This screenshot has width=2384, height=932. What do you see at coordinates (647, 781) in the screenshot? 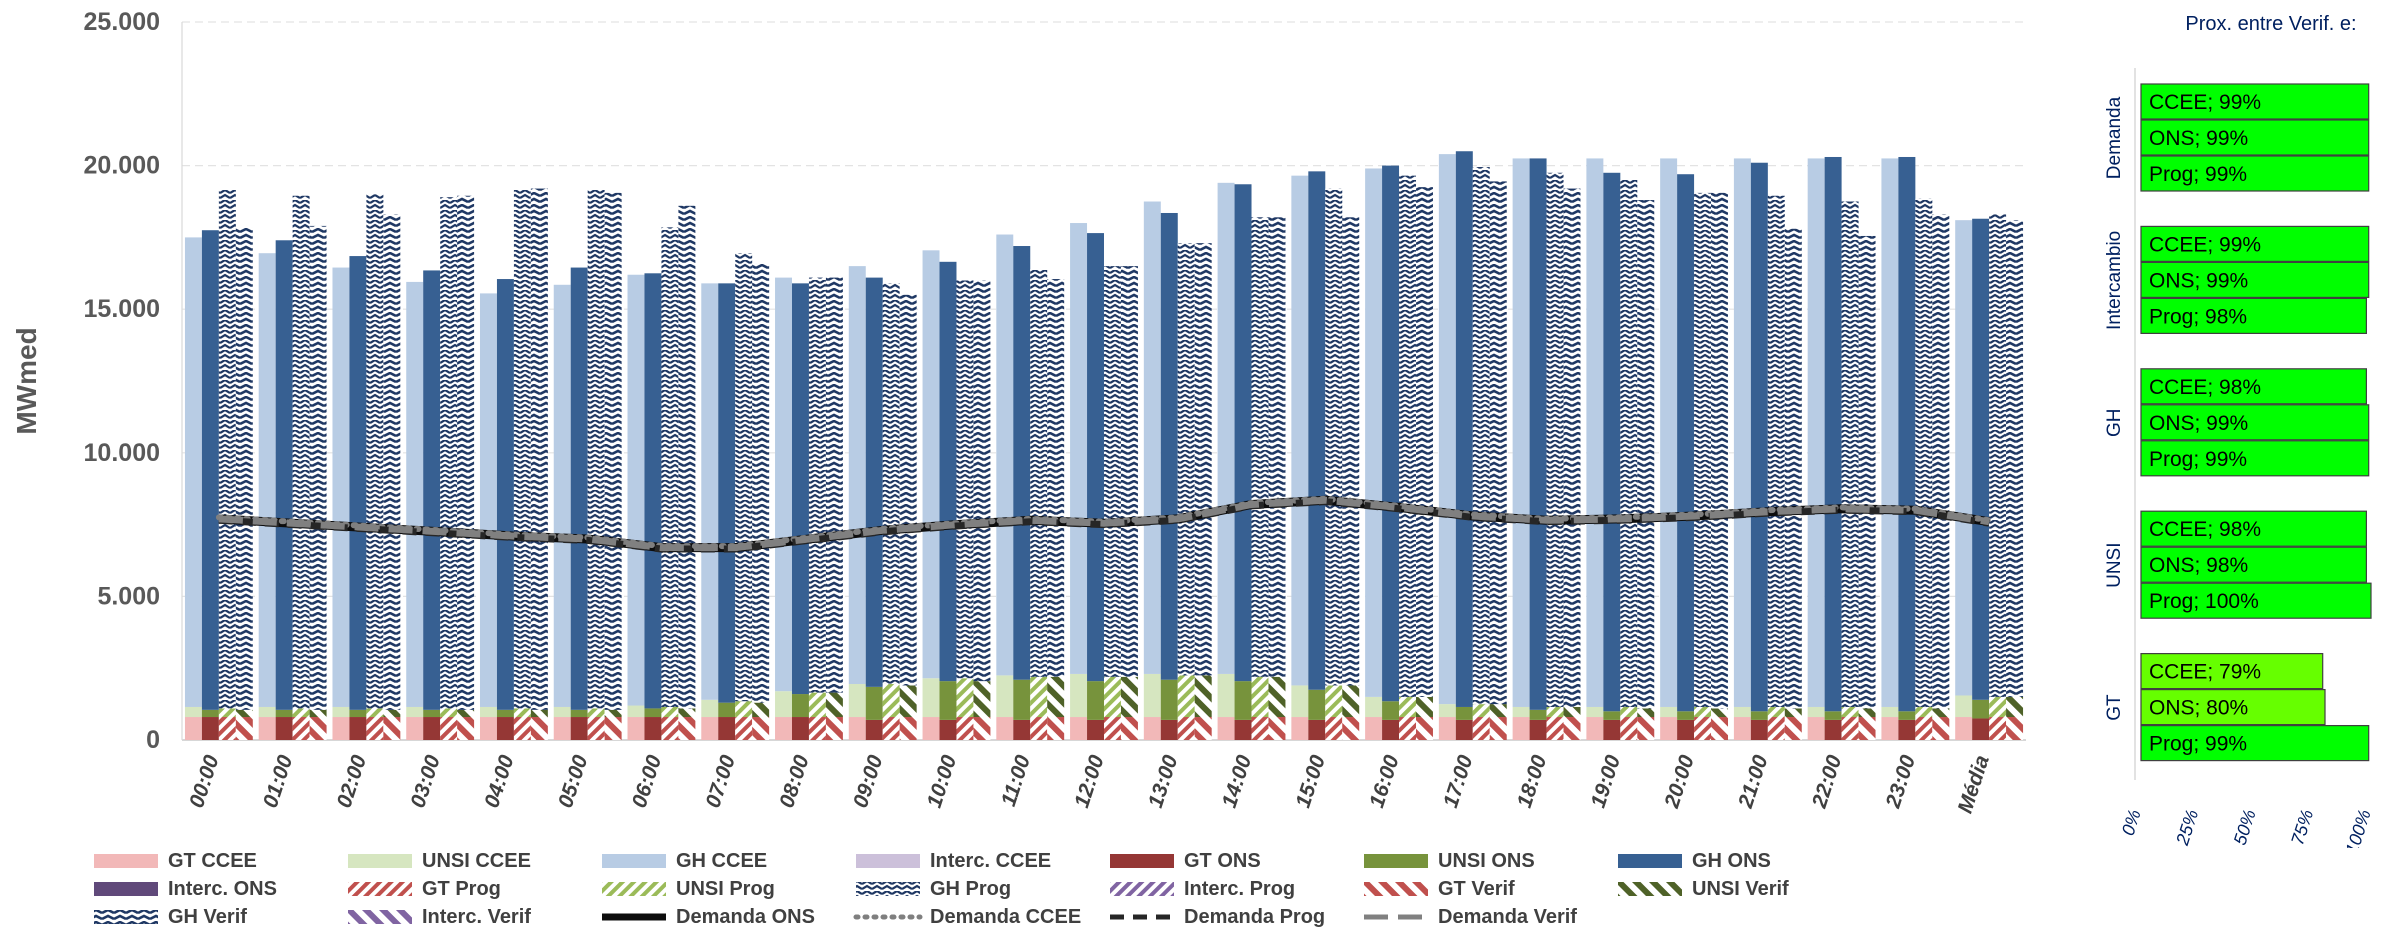
I see `x-tick-label: 06:00` at bounding box center [647, 781].